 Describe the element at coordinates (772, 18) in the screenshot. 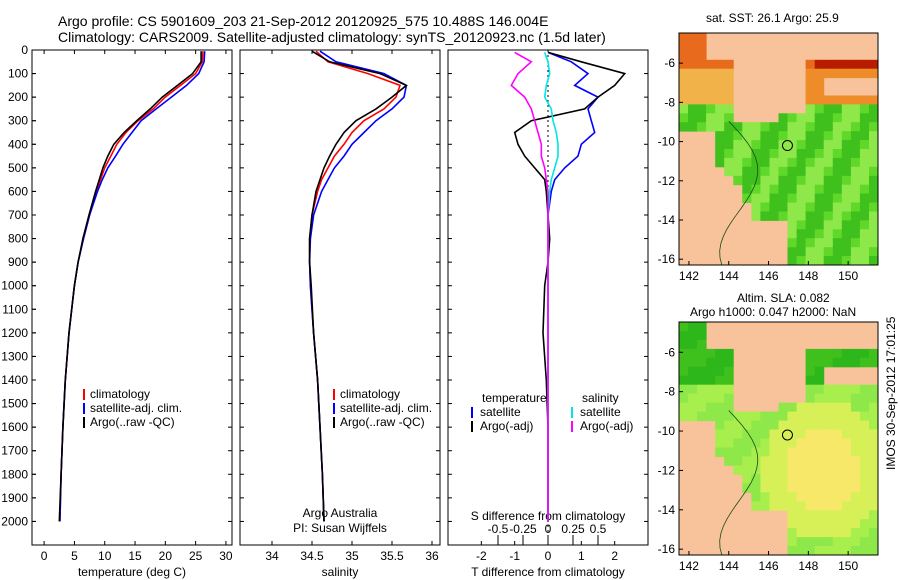

I see `map-top-title: sat. SST: 26.1 Argo: 25.9` at that location.